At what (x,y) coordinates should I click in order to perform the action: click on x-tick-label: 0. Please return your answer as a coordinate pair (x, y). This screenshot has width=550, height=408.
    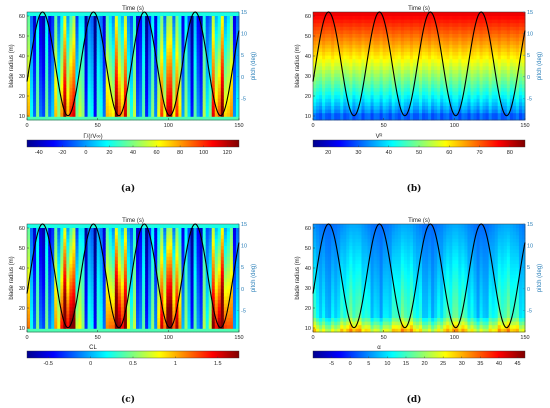
    Looking at the image, I should click on (26, 126).